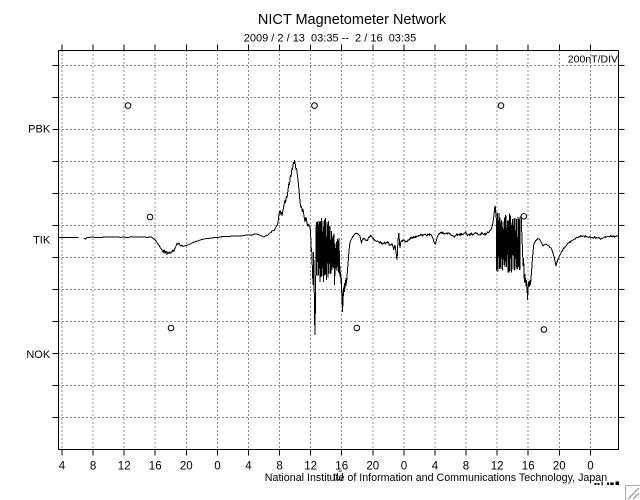  Describe the element at coordinates (42, 241) in the screenshot. I see `svg-text: TIK` at that location.